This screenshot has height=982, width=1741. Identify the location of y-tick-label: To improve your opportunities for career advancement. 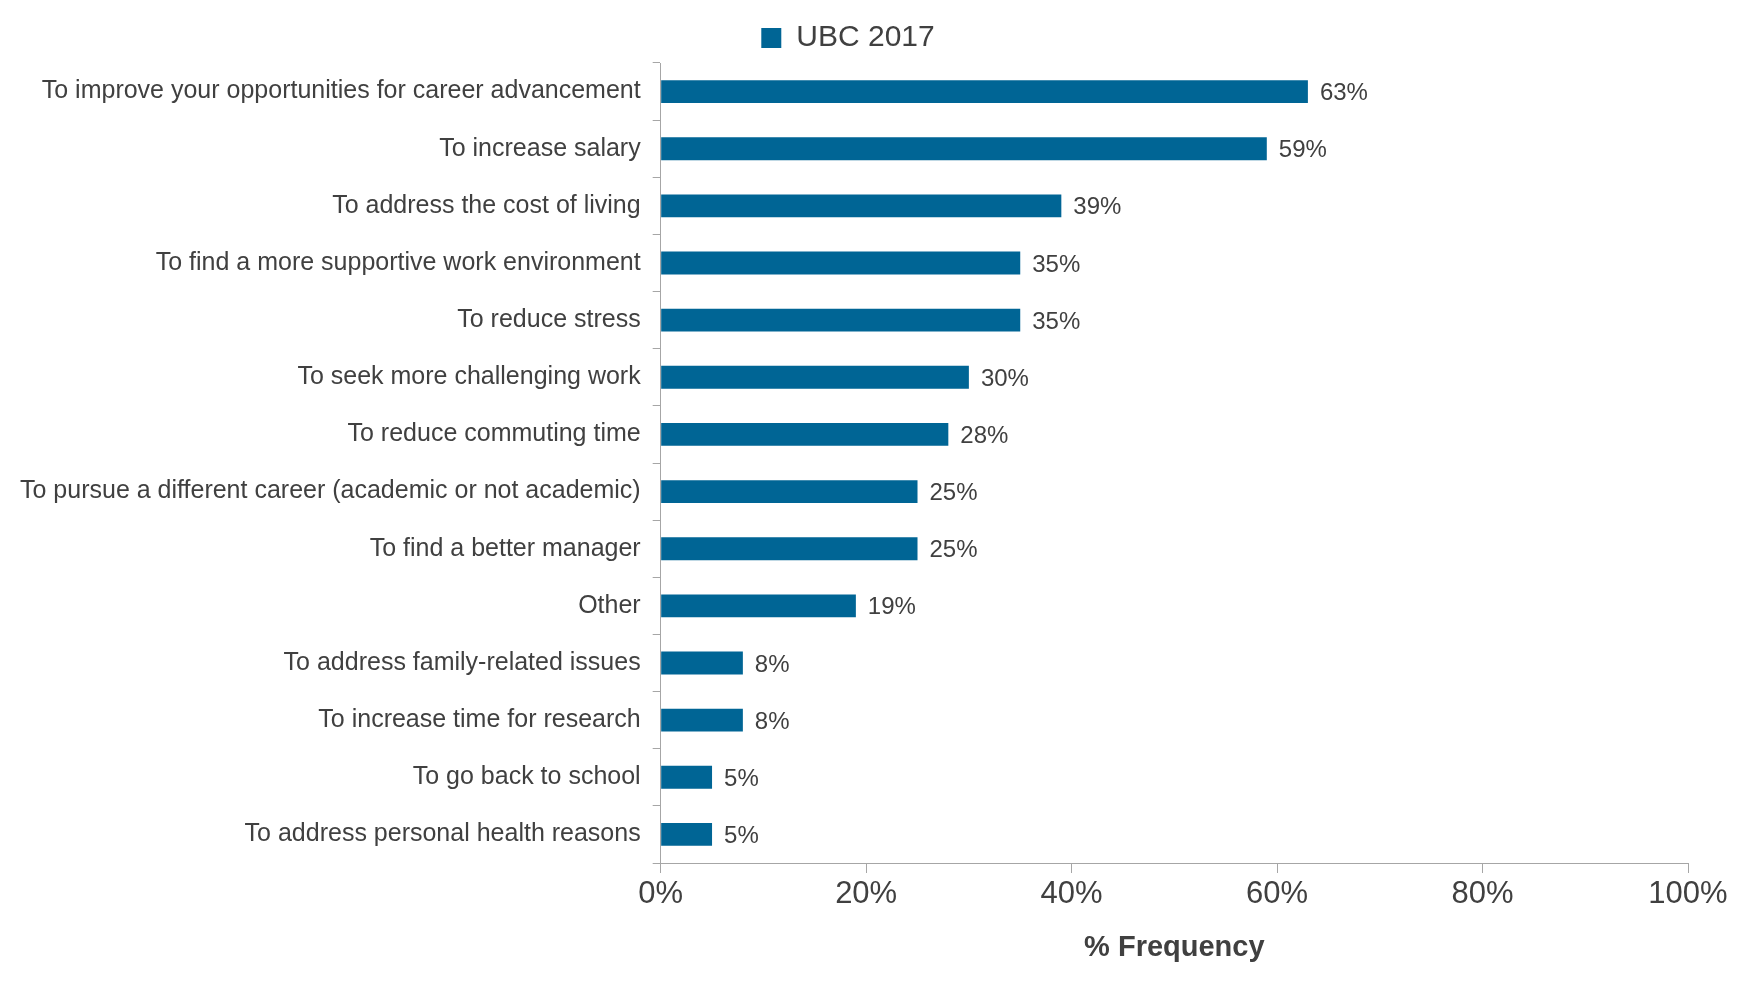
(341, 89).